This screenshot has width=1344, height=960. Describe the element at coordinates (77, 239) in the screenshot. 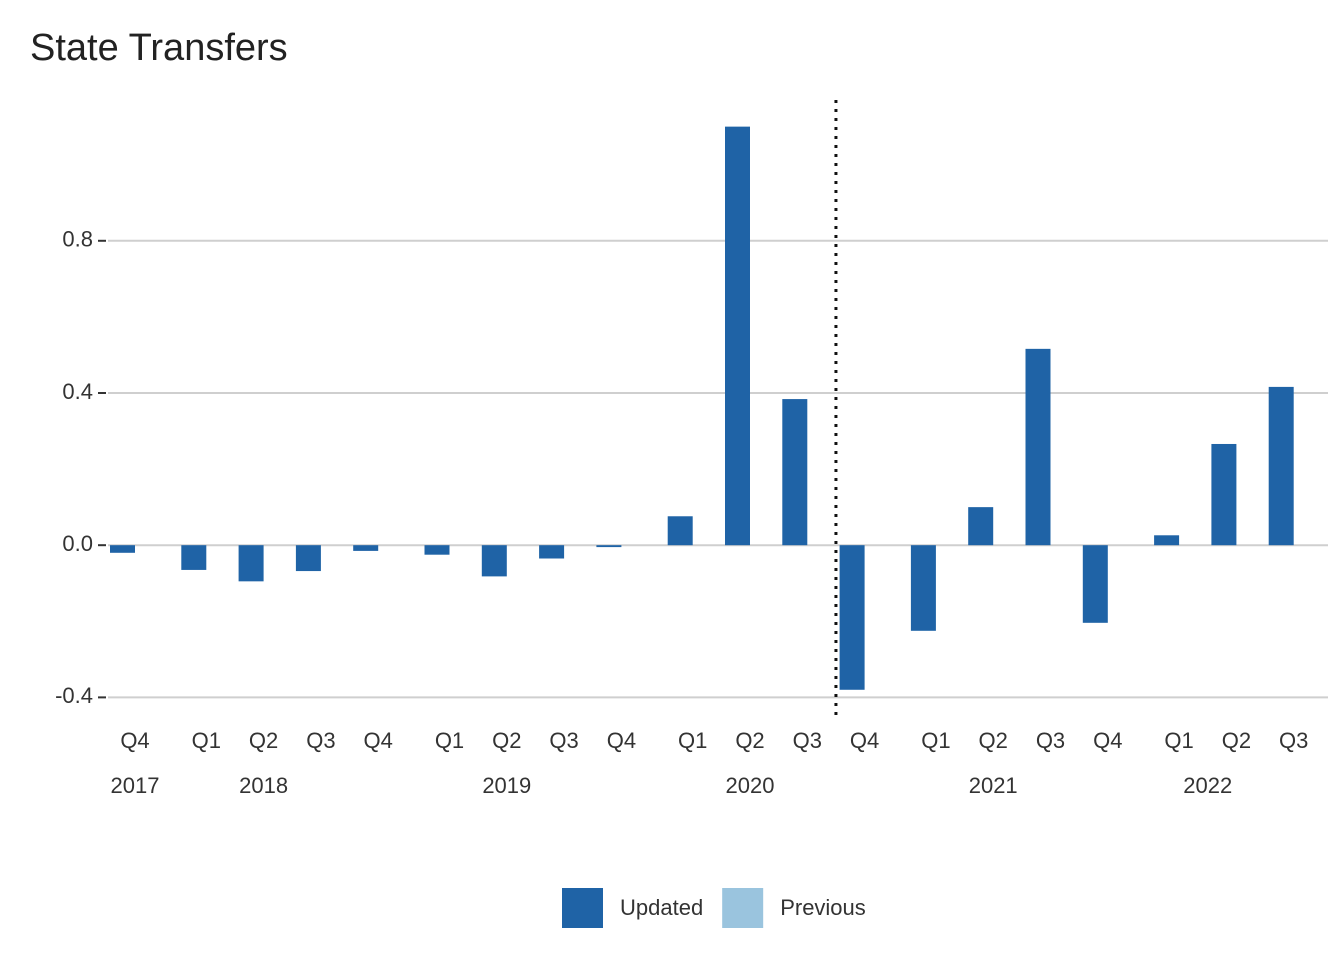

I see `y-tick-label: 0.8` at that location.